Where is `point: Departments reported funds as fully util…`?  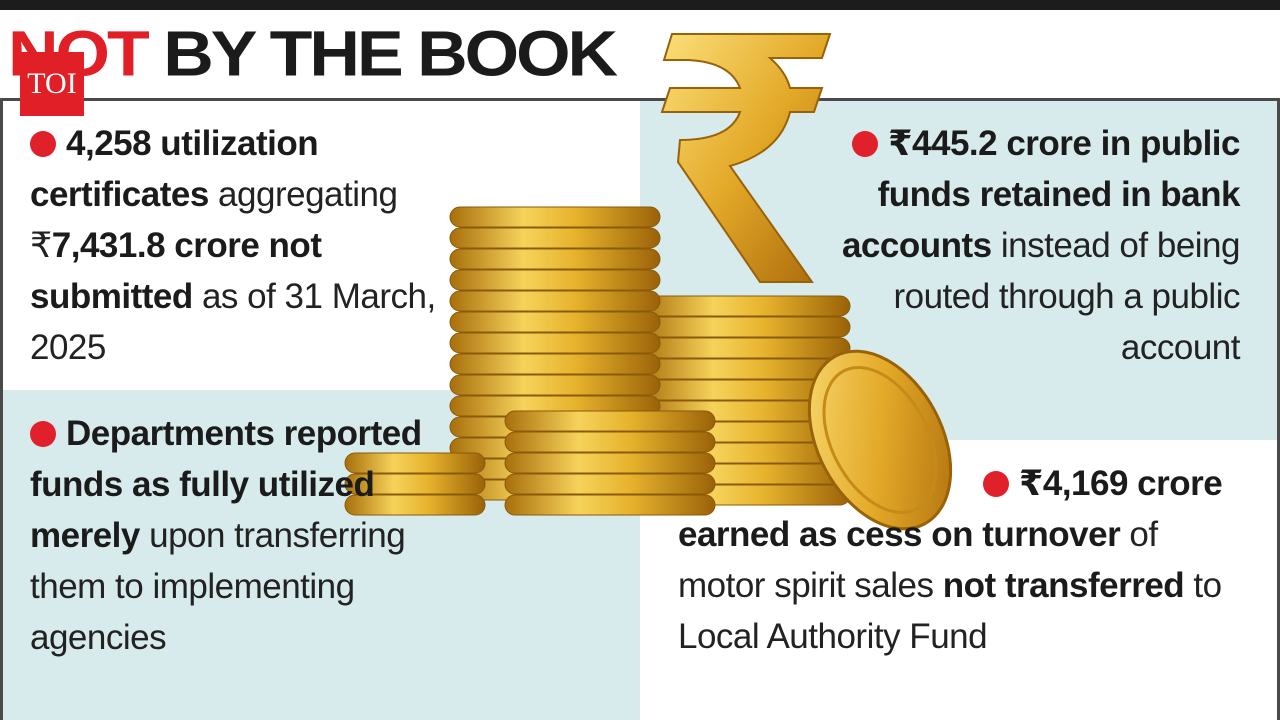
point: Departments reported funds as fully util… is located at coordinates (240, 535).